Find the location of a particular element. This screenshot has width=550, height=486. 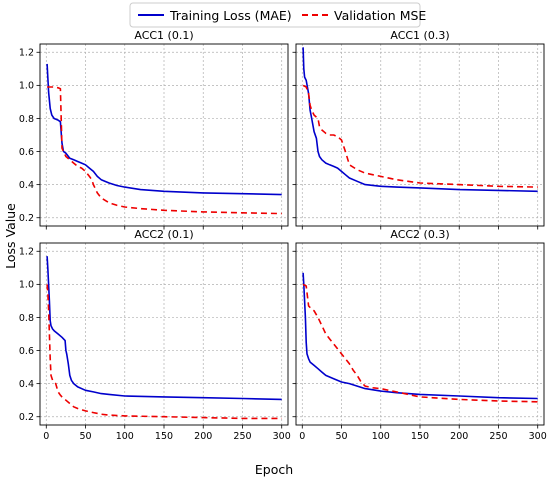

subplot-title: ACC2 (0.1) is located at coordinates (163, 234).